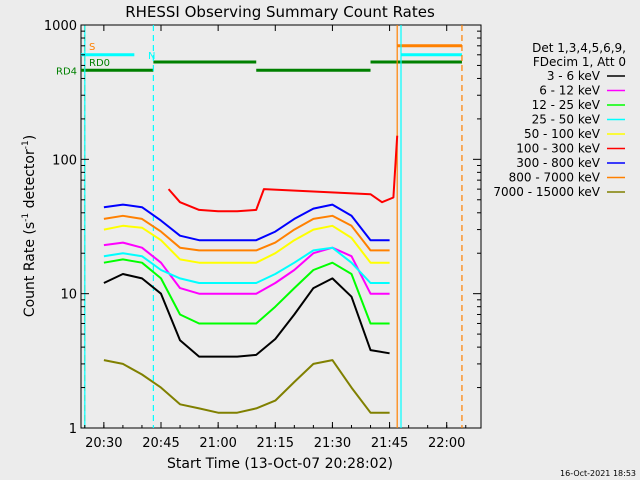  I want to click on legend-label: 100 - 300 keV, so click(558, 149).